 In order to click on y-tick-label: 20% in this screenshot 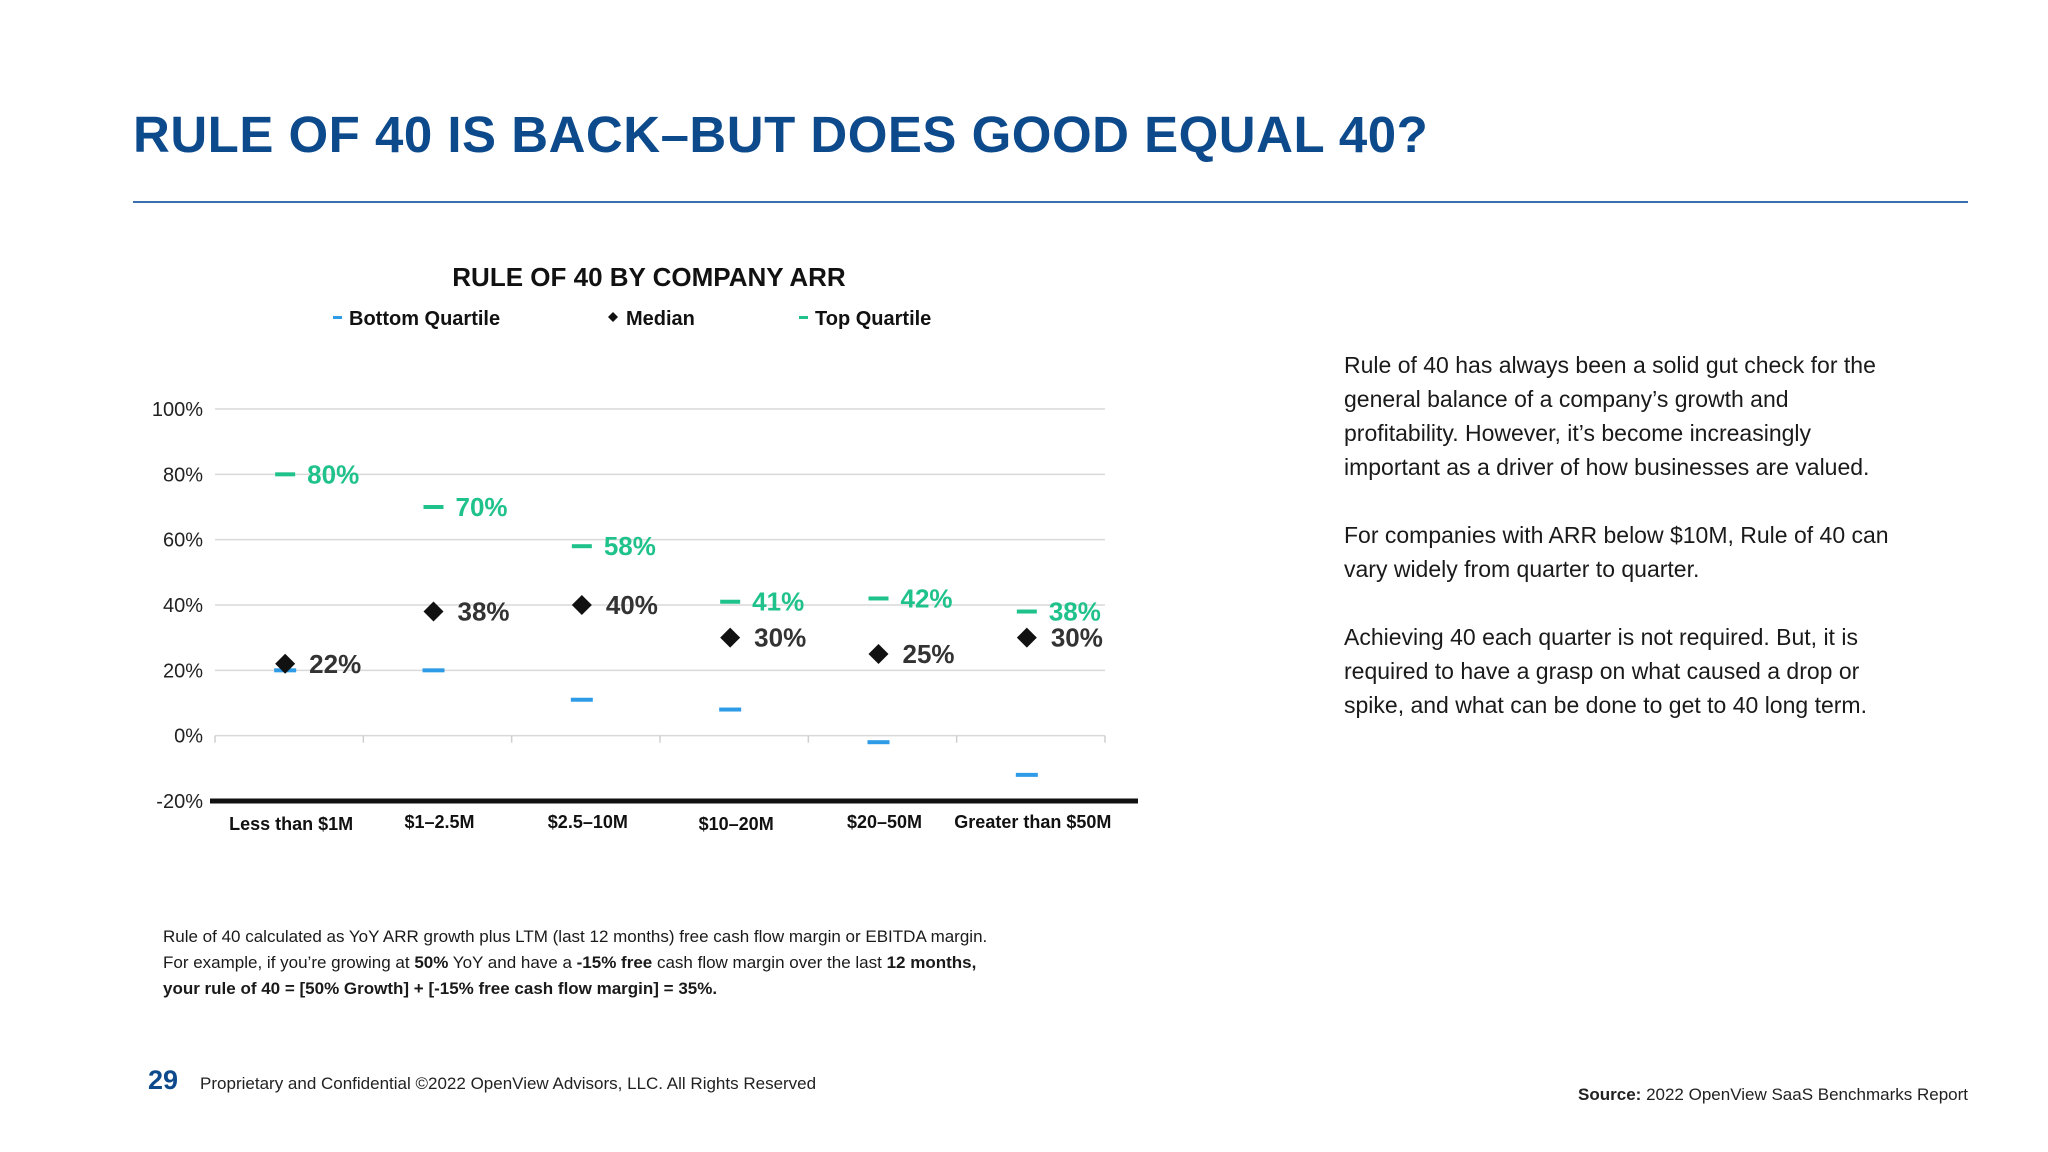, I will do `click(183, 671)`.